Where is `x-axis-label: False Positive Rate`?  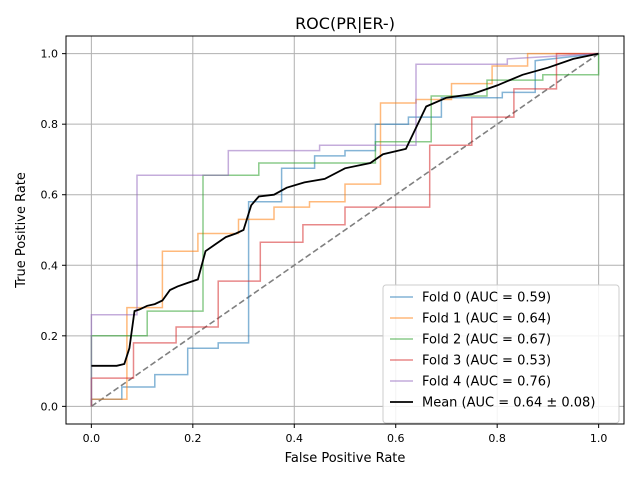
x-axis-label: False Positive Rate is located at coordinates (345, 458).